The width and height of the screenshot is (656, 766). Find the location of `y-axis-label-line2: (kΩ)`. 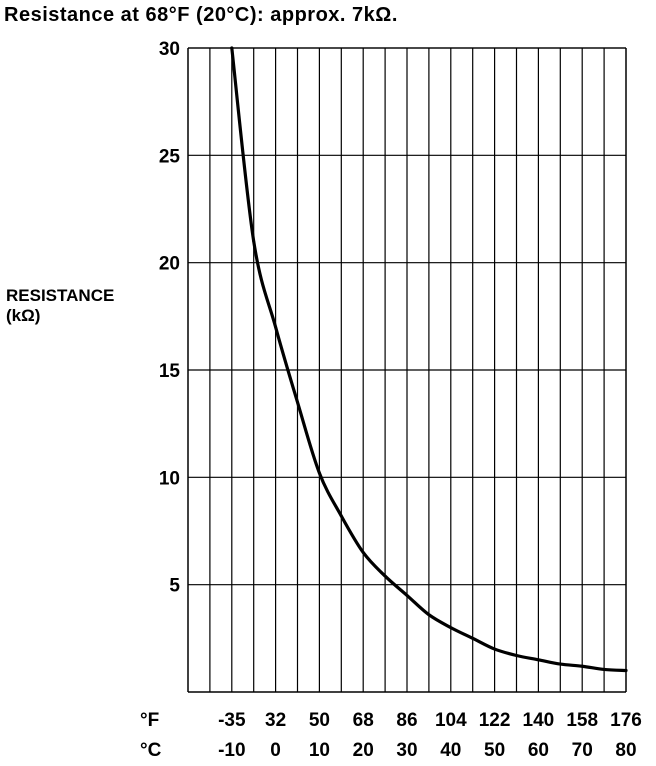

y-axis-label-line2: (kΩ) is located at coordinates (23, 315).